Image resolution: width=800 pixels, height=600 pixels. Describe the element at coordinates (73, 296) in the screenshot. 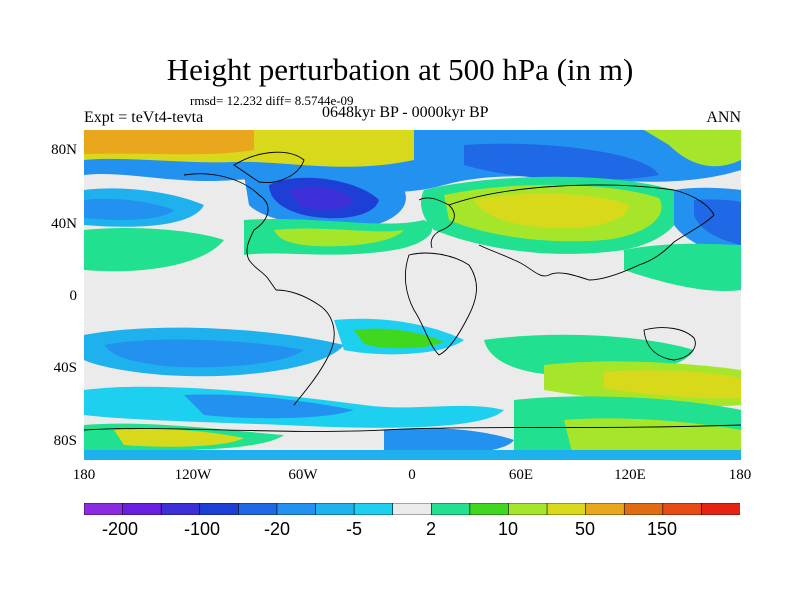

I see `lat-tick-label: 0` at that location.